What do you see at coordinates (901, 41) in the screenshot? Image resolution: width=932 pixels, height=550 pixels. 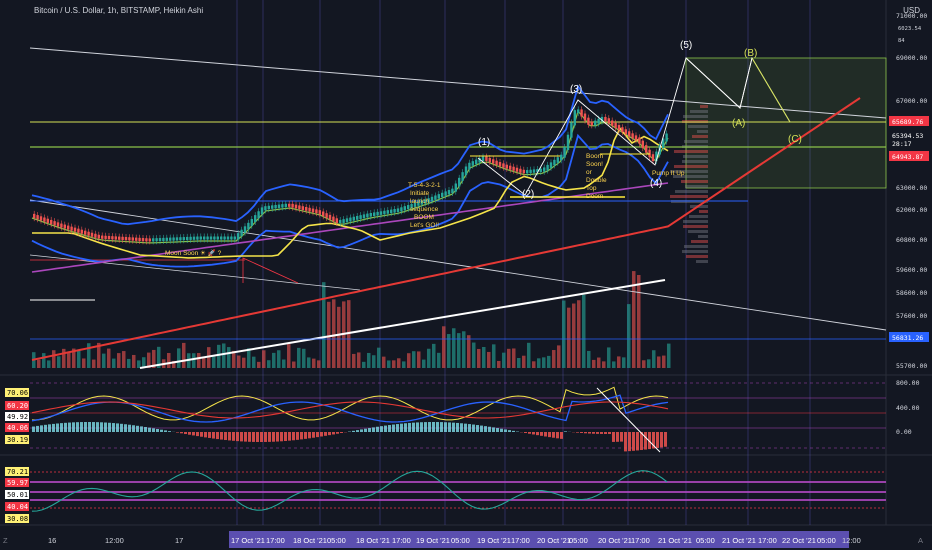 I see `price-tick-small: 84` at bounding box center [901, 41].